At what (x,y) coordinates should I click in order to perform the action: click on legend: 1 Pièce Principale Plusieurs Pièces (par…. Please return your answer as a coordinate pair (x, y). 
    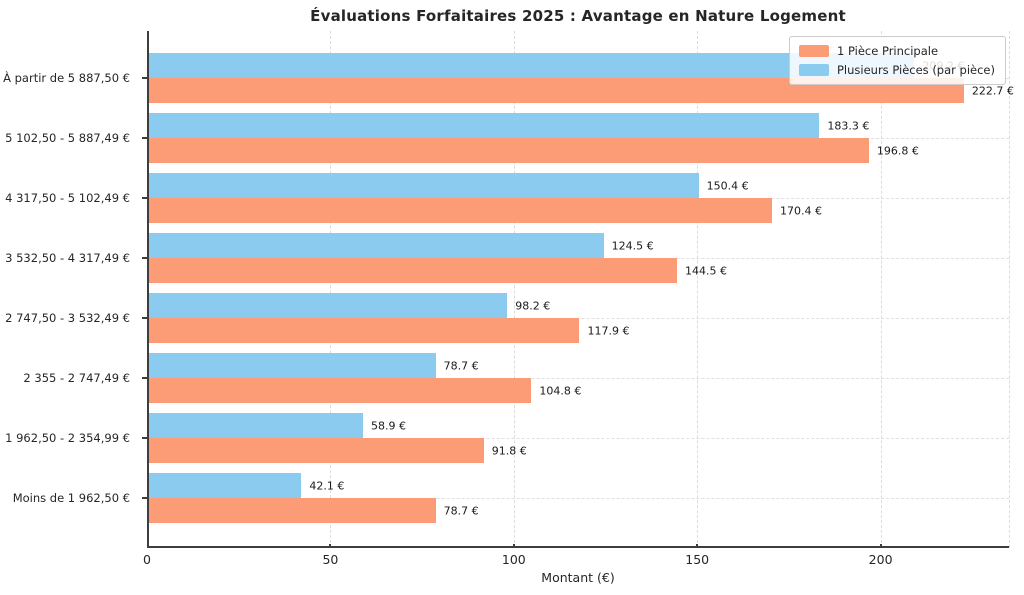
    Looking at the image, I should click on (897, 60).